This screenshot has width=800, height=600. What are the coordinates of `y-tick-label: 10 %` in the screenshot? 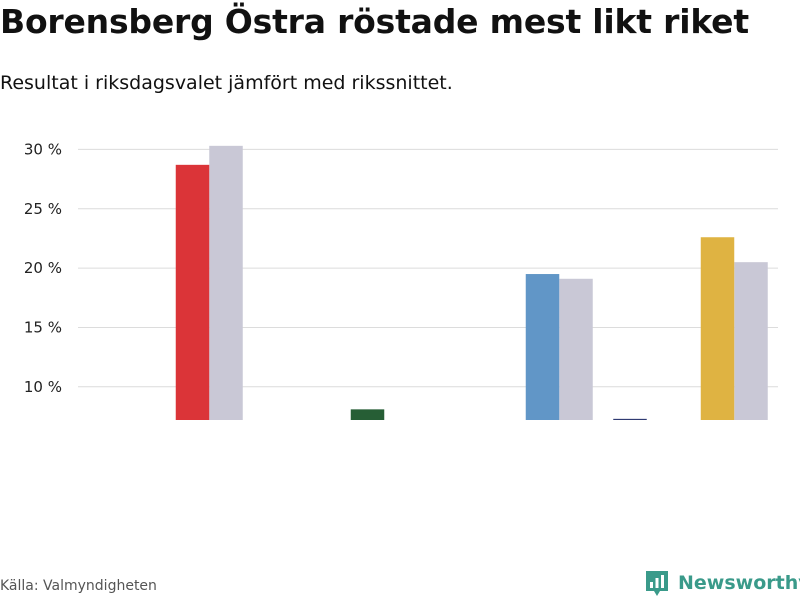 It's located at (43, 387).